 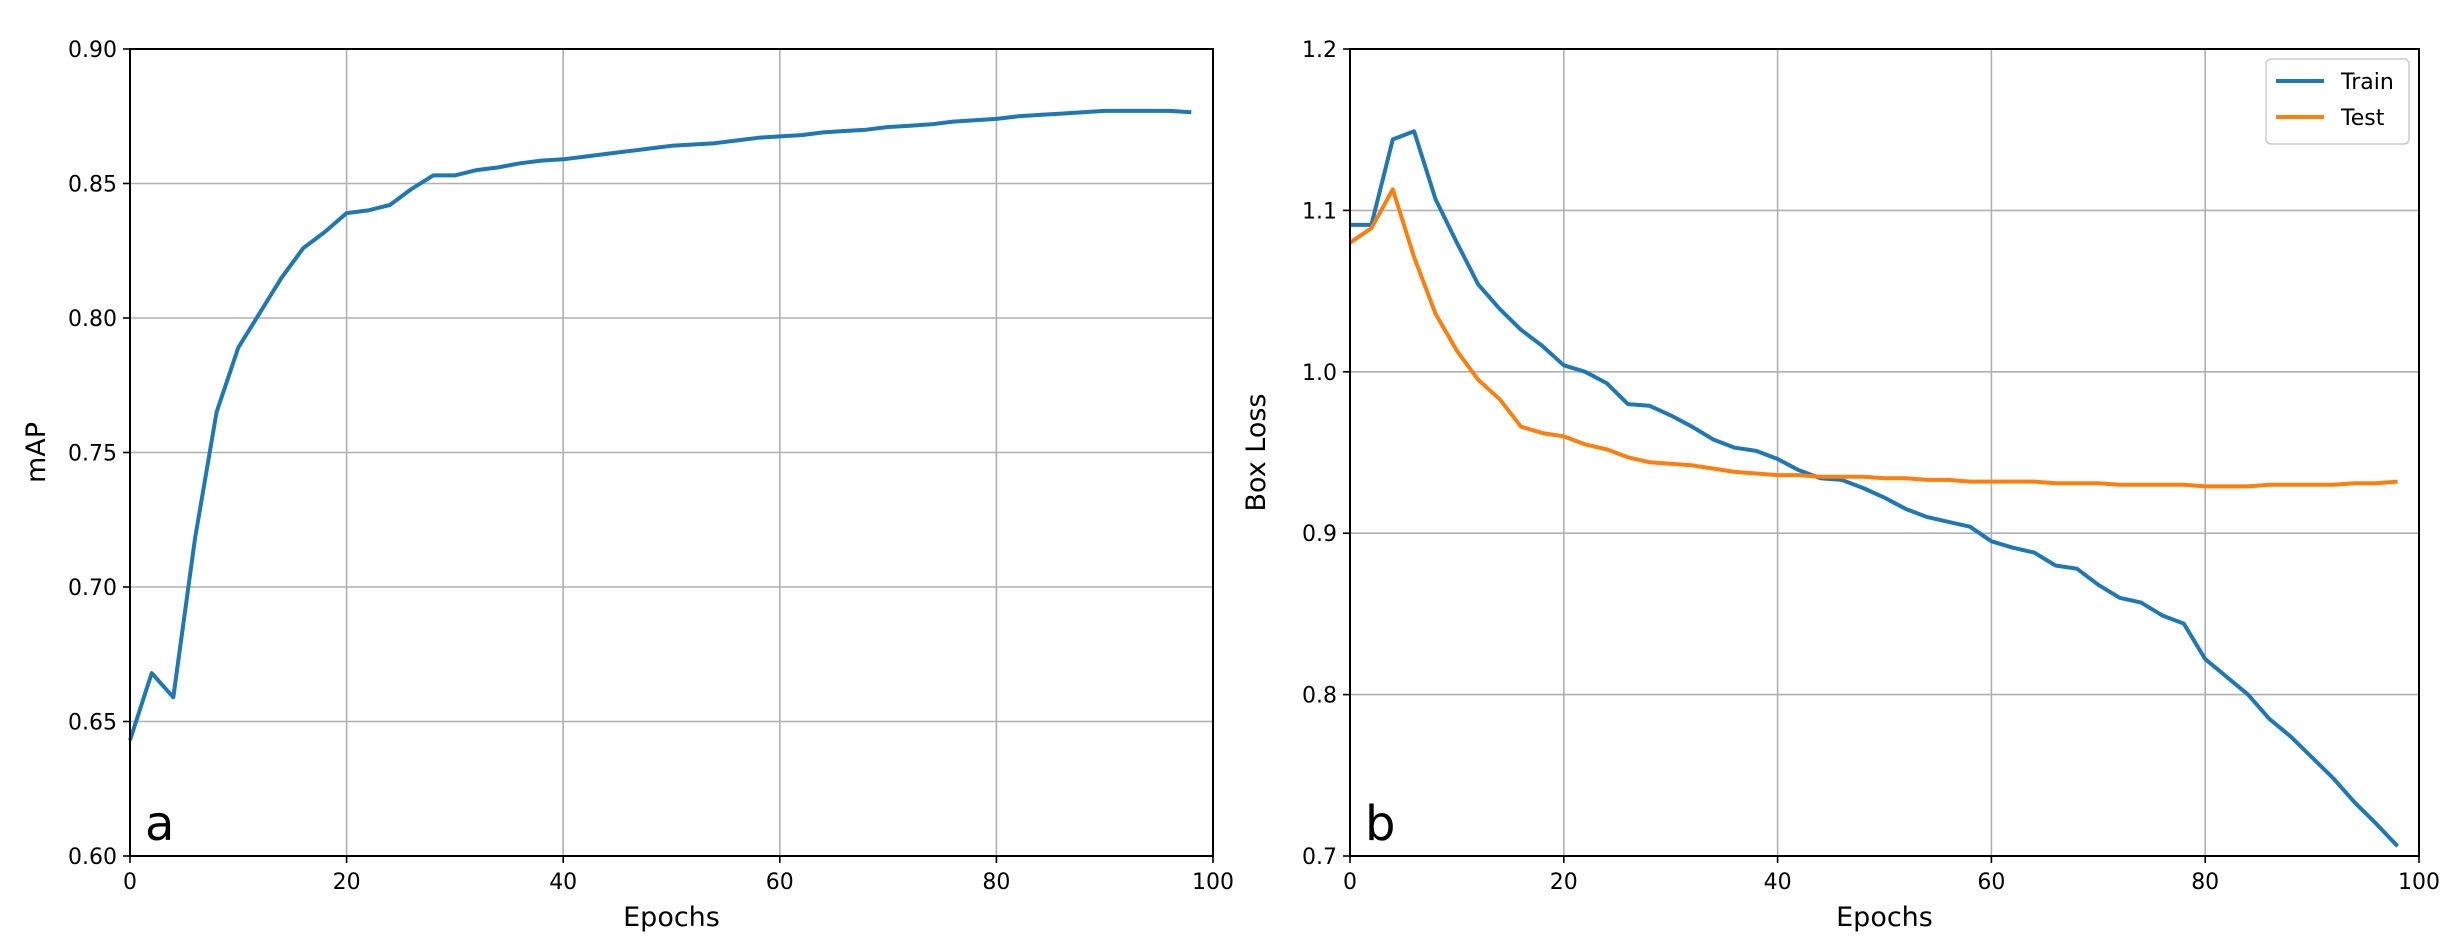 I want to click on panel-letter: a, so click(x=159, y=824).